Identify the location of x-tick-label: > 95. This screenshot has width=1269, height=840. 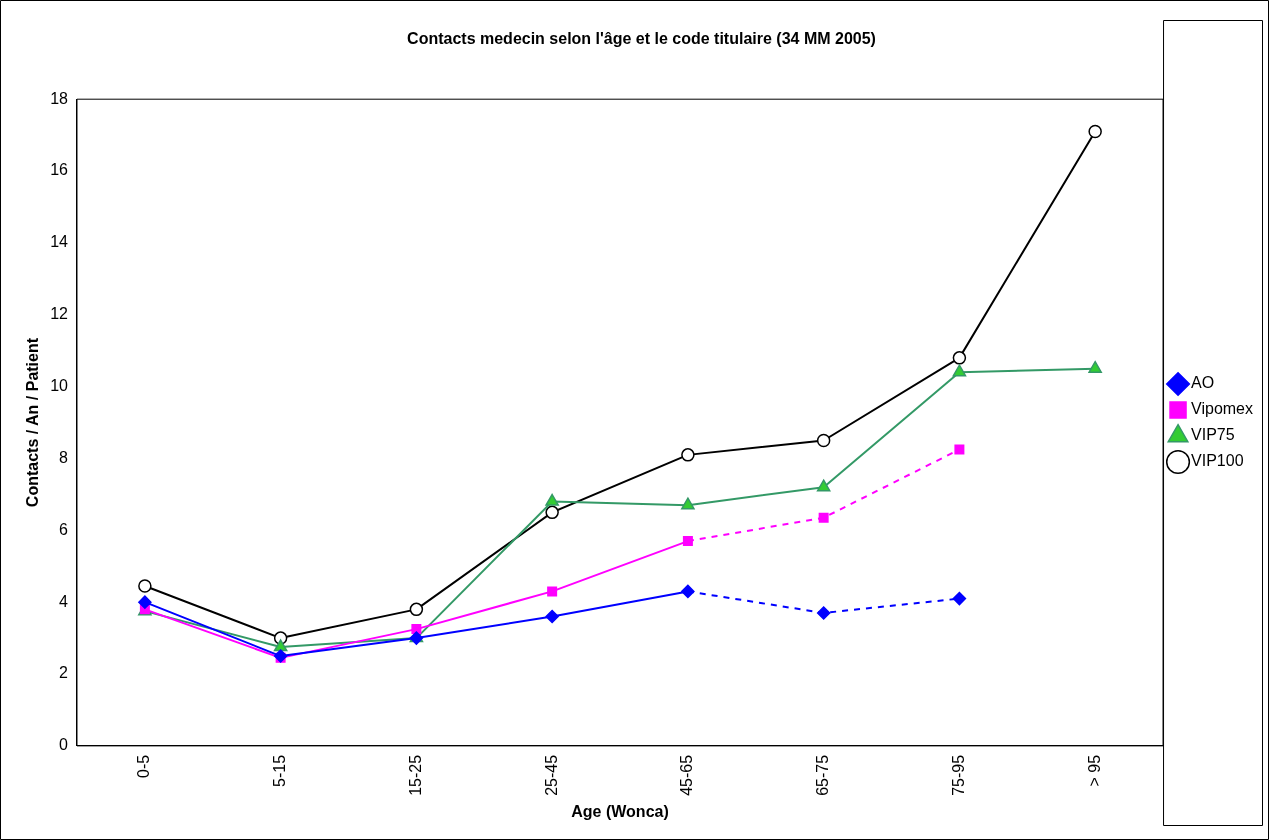
(1094, 770).